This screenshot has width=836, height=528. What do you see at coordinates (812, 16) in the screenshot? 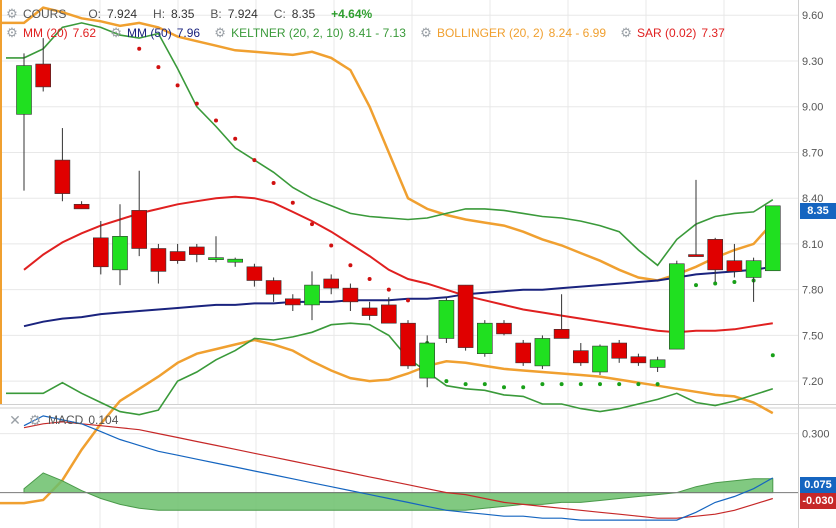
I see `price-axis-tick: 9.60` at bounding box center [812, 16].